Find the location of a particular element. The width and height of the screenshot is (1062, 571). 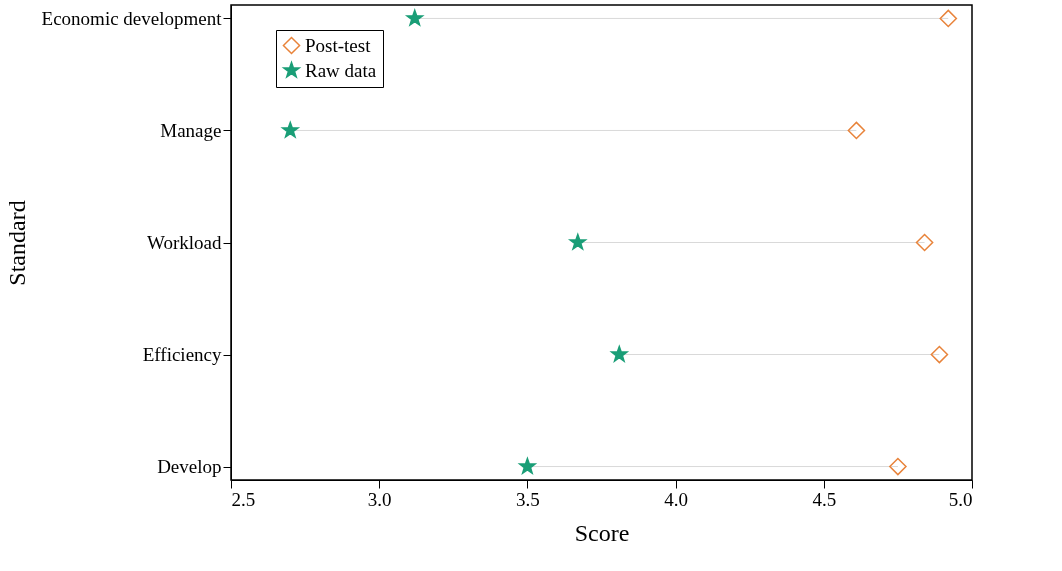

legend-label: Raw data is located at coordinates (341, 70).